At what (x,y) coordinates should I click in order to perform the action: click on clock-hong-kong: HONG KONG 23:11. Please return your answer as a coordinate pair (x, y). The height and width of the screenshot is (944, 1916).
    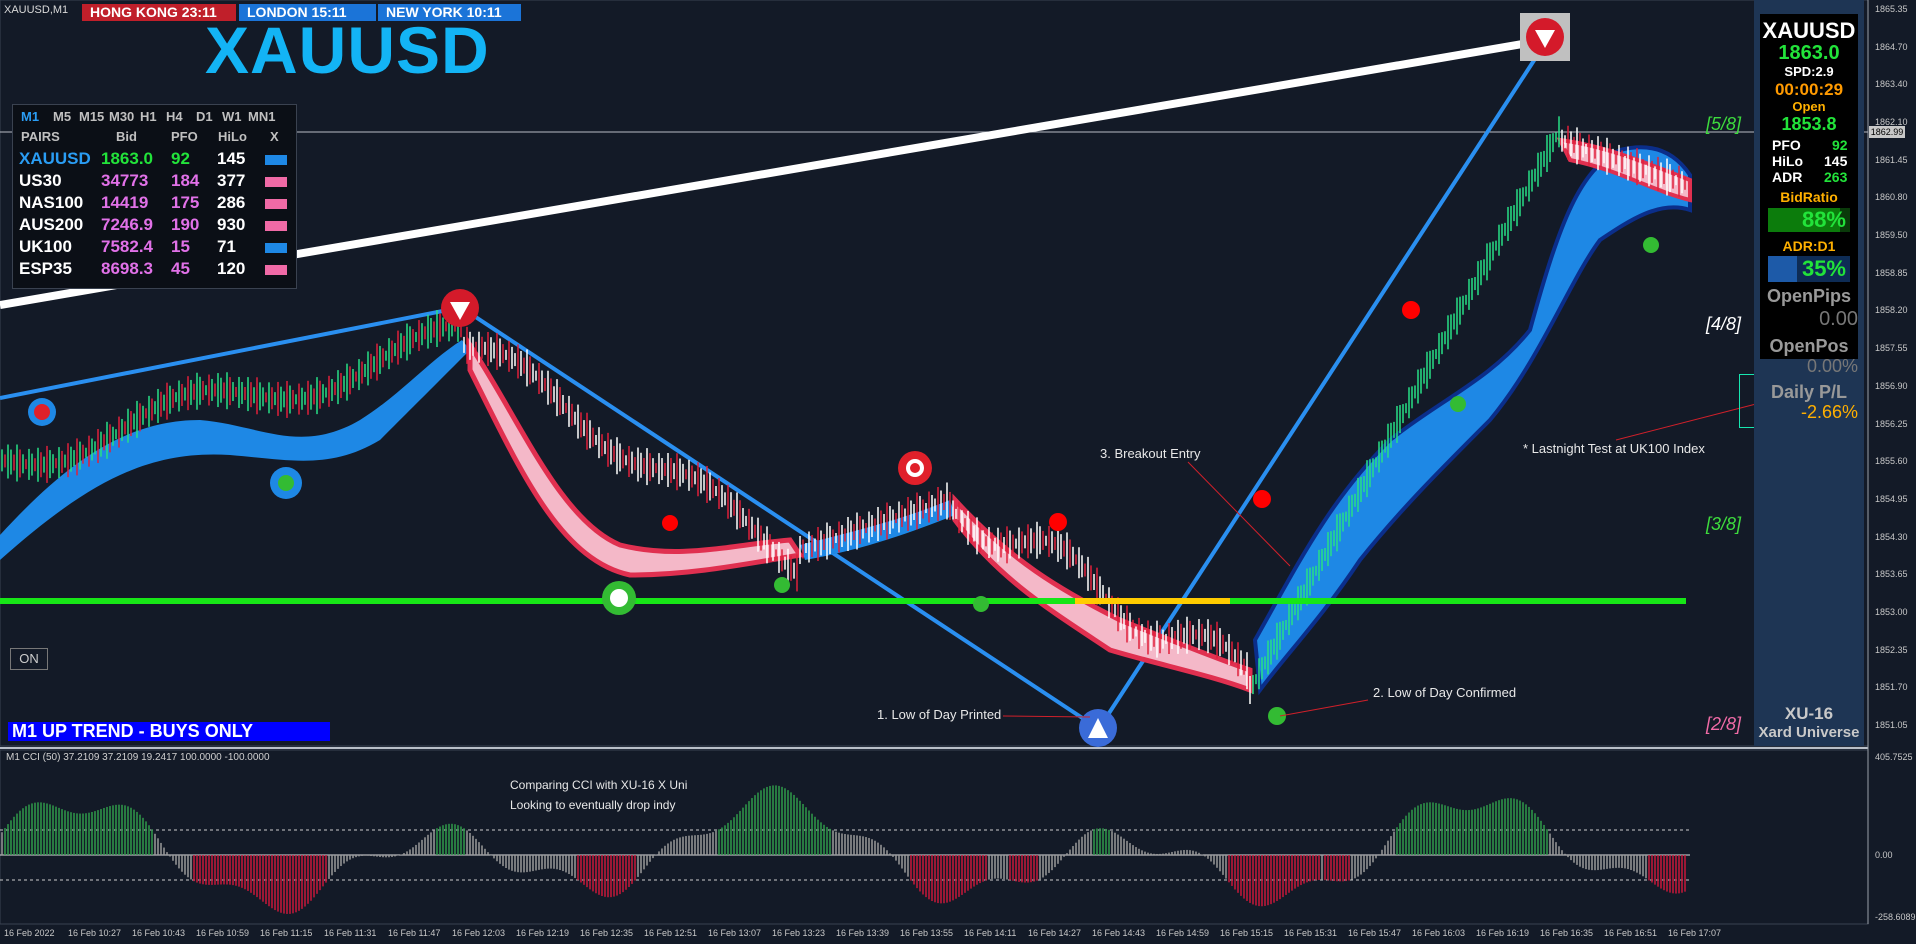
    Looking at the image, I should click on (159, 12).